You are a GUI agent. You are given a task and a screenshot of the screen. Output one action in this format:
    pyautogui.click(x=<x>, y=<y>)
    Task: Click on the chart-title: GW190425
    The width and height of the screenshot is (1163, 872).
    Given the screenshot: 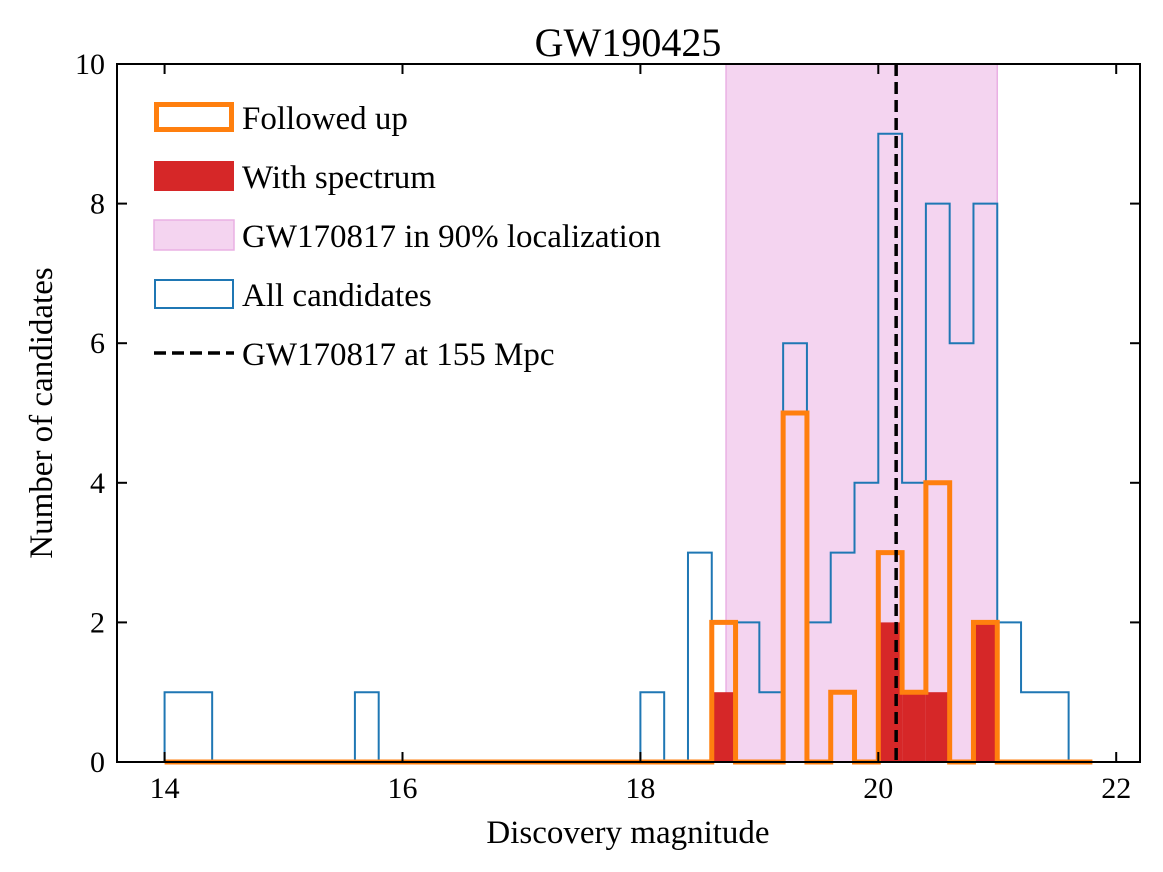 What is the action you would take?
    pyautogui.click(x=628, y=42)
    